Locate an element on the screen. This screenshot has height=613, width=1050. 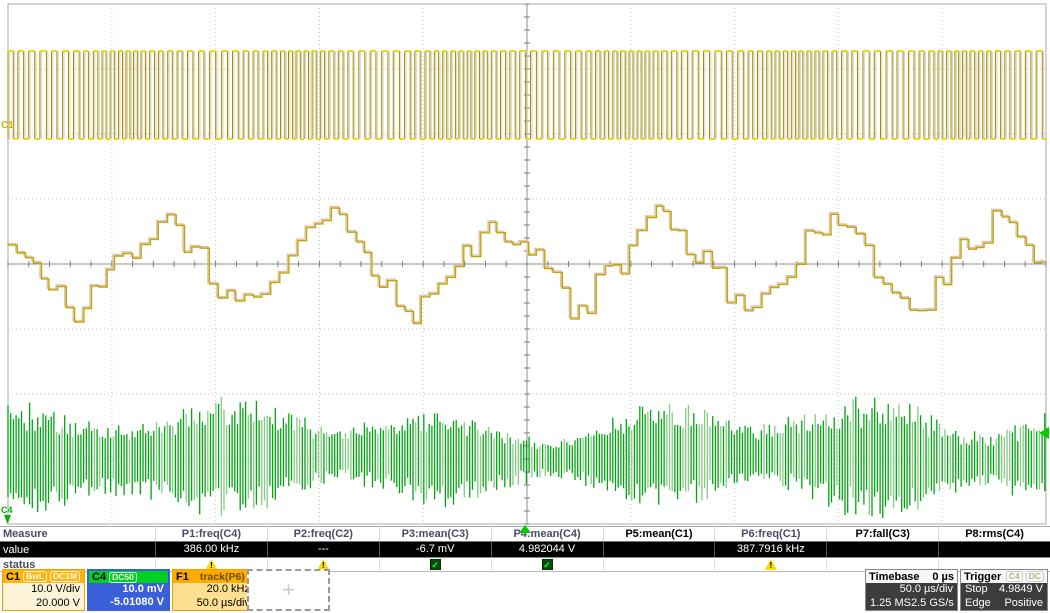
measure-param-7: P7:fall(C3) is located at coordinates (882, 534).